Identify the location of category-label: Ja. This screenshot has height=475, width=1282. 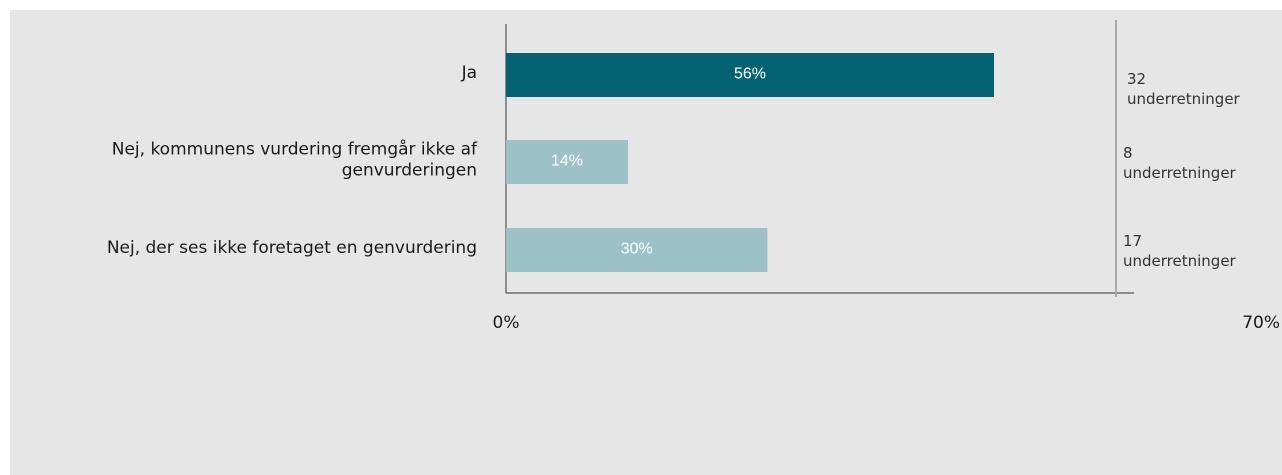
(469, 73).